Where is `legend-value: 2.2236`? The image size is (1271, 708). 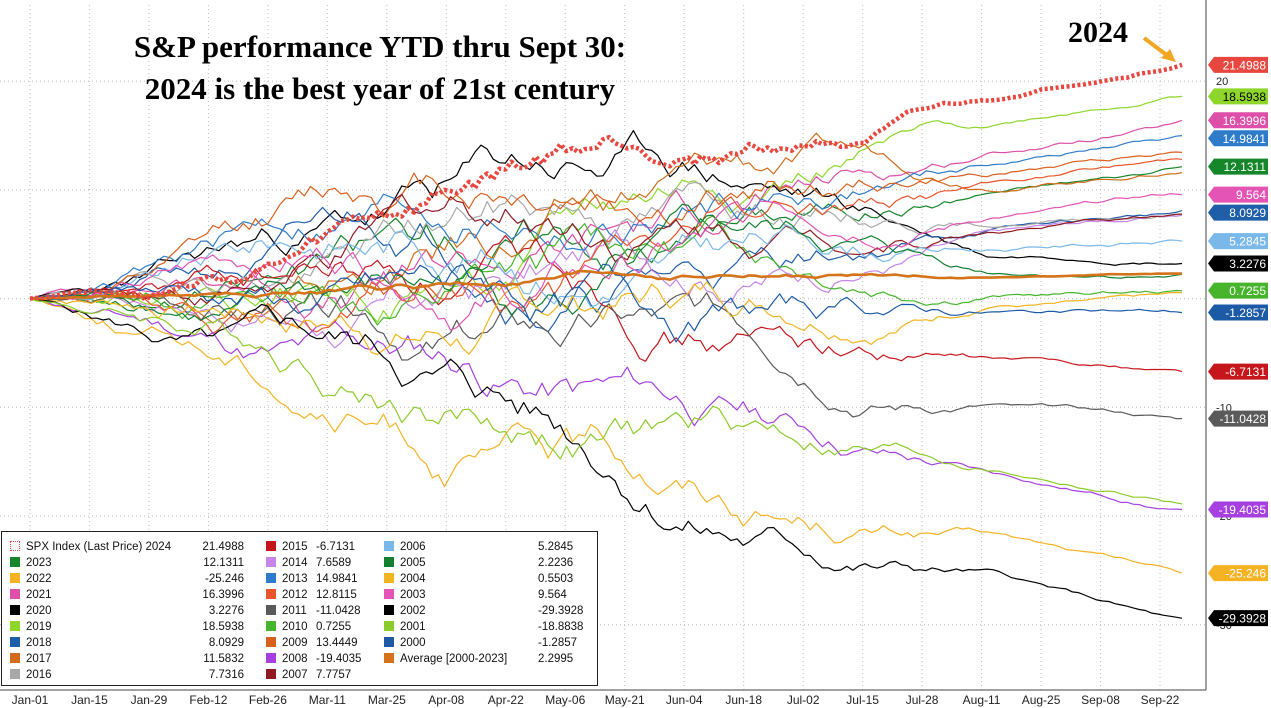
legend-value: 2.2236 is located at coordinates (556, 563).